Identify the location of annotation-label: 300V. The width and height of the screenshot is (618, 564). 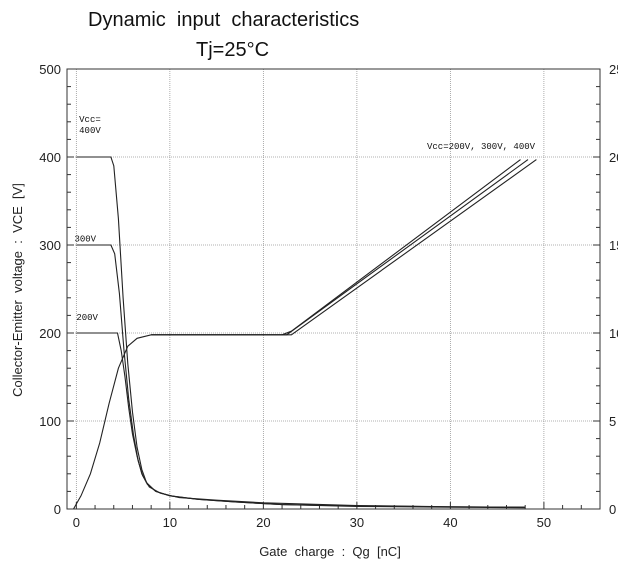
(85, 239).